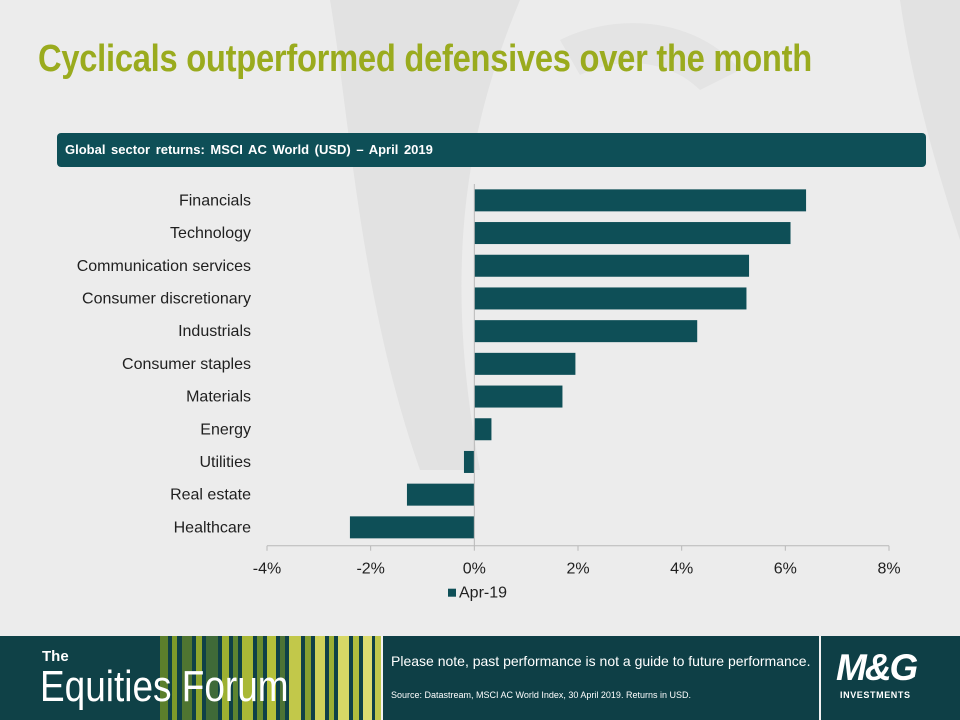  What do you see at coordinates (681, 569) in the screenshot?
I see `x-tick-label: 4%` at bounding box center [681, 569].